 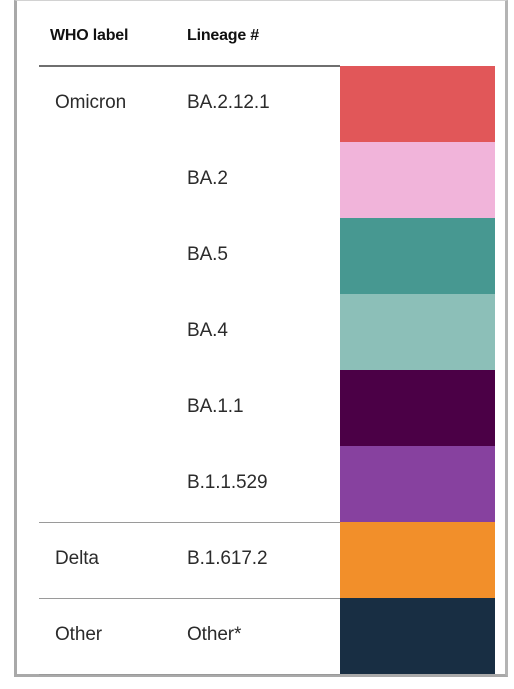 I want to click on header-who-label: WHO label, so click(x=89, y=35).